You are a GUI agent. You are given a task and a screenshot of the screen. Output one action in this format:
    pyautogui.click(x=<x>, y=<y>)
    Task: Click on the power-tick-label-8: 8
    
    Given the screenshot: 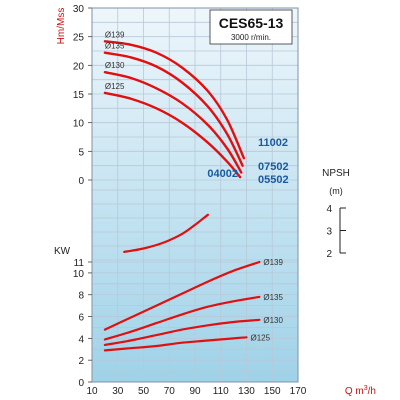 What is the action you would take?
    pyautogui.click(x=81, y=296)
    